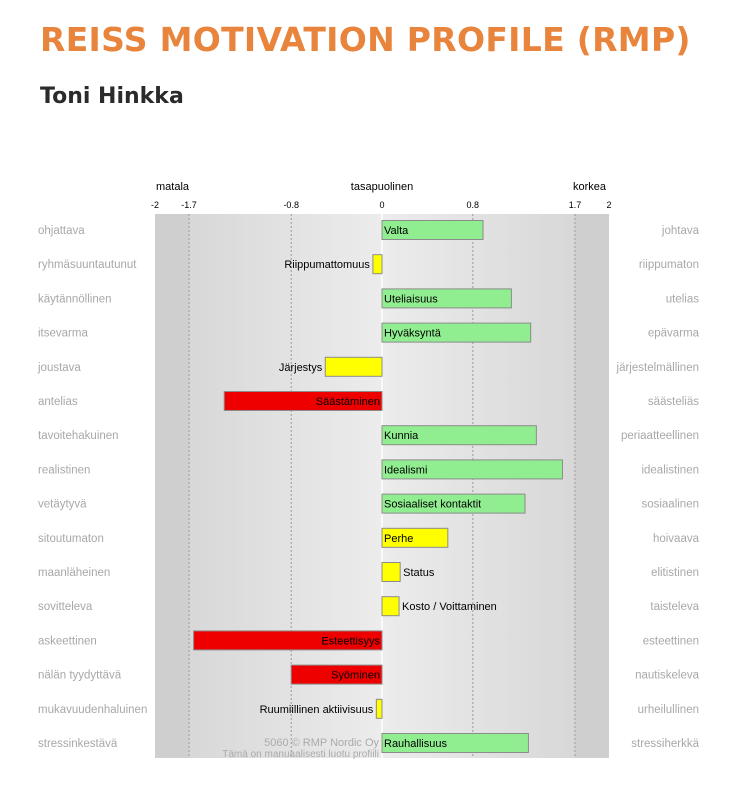 The width and height of the screenshot is (744, 796). I want to click on row-left-label: käytännöllinen, so click(75, 299).